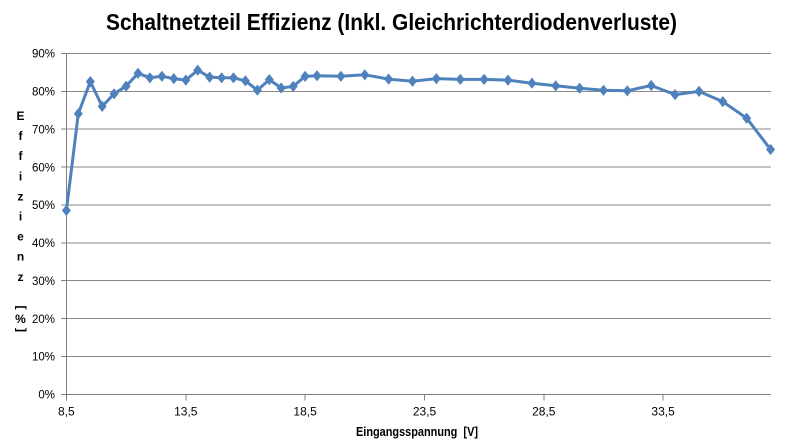 The width and height of the screenshot is (788, 444). Describe the element at coordinates (20, 237) in the screenshot. I see `svg-text: e` at that location.